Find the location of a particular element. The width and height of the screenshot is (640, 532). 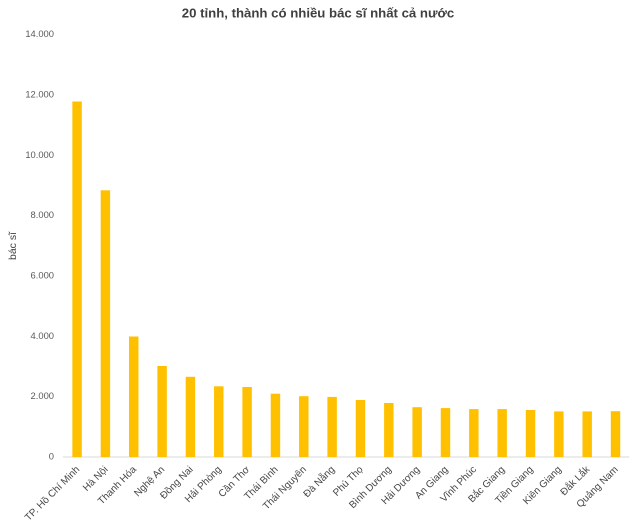

svg-text: 8.000 is located at coordinates (42, 214).